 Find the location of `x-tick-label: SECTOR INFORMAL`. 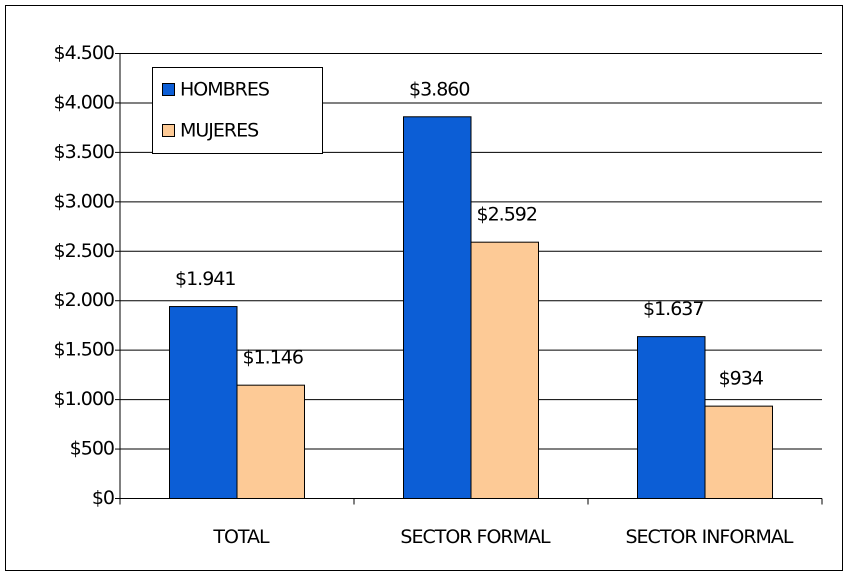

x-tick-label: SECTOR INFORMAL is located at coordinates (709, 537).